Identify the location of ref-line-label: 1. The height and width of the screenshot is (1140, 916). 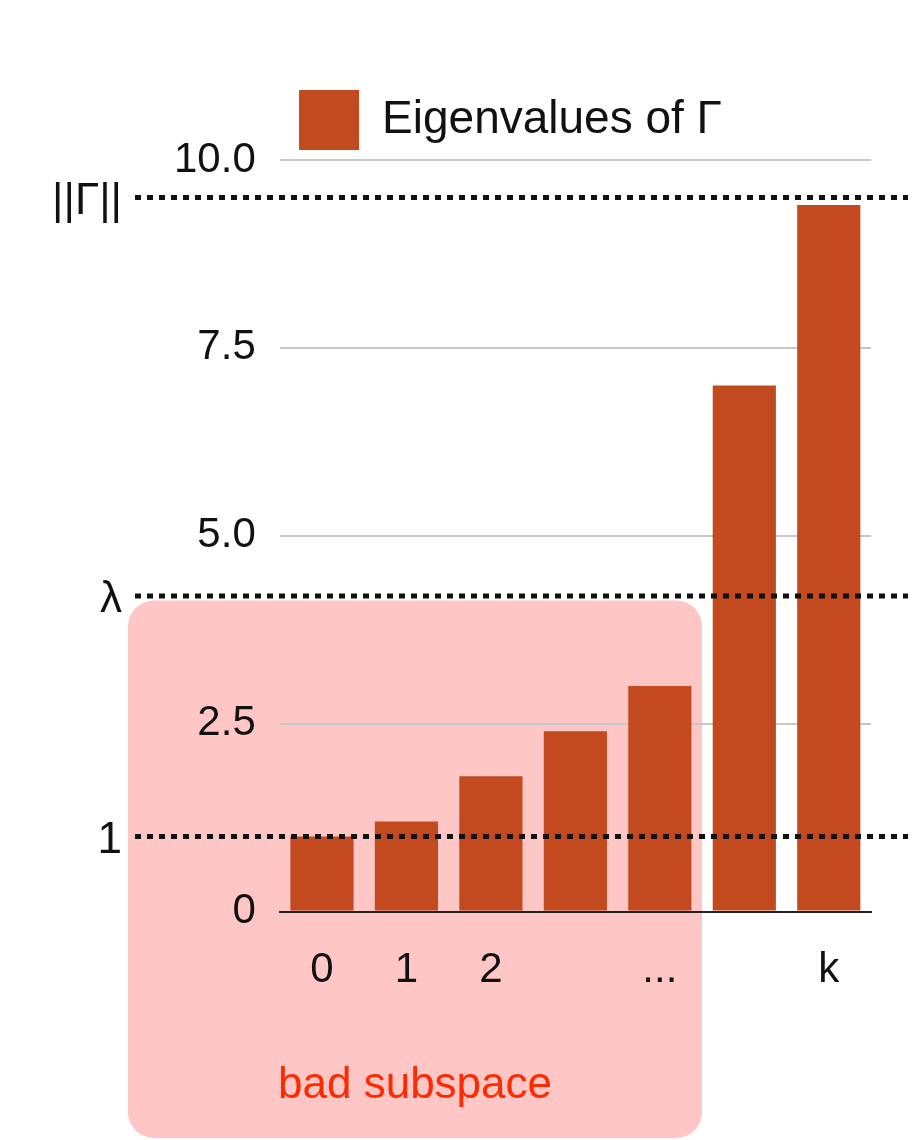
(109, 837).